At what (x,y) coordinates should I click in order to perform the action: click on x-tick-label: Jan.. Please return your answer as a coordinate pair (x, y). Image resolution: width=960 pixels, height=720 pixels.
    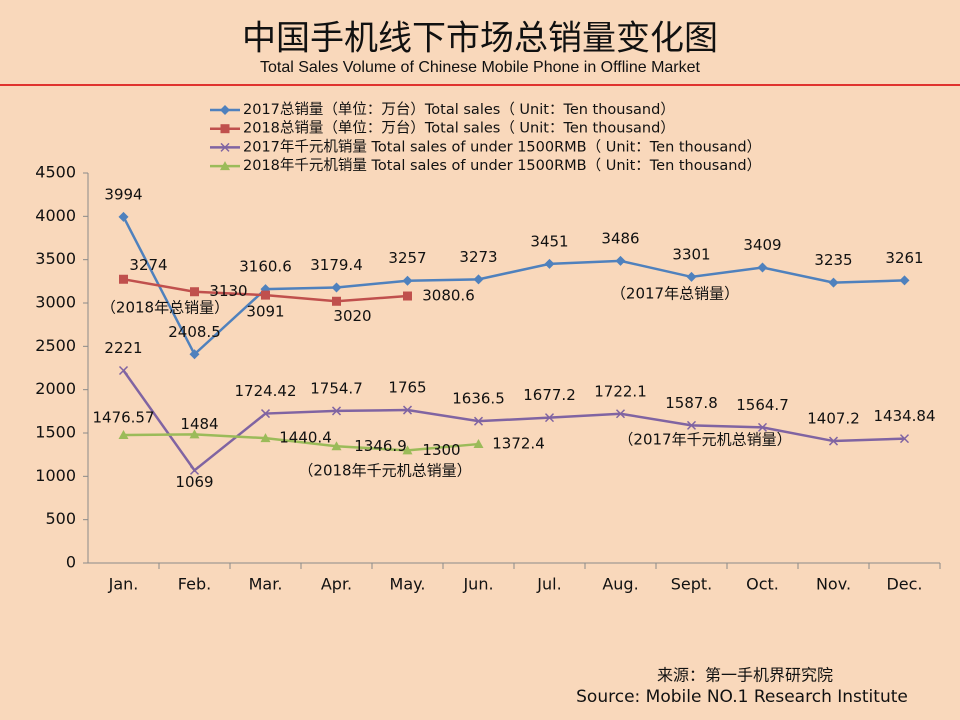
    Looking at the image, I should click on (123, 584).